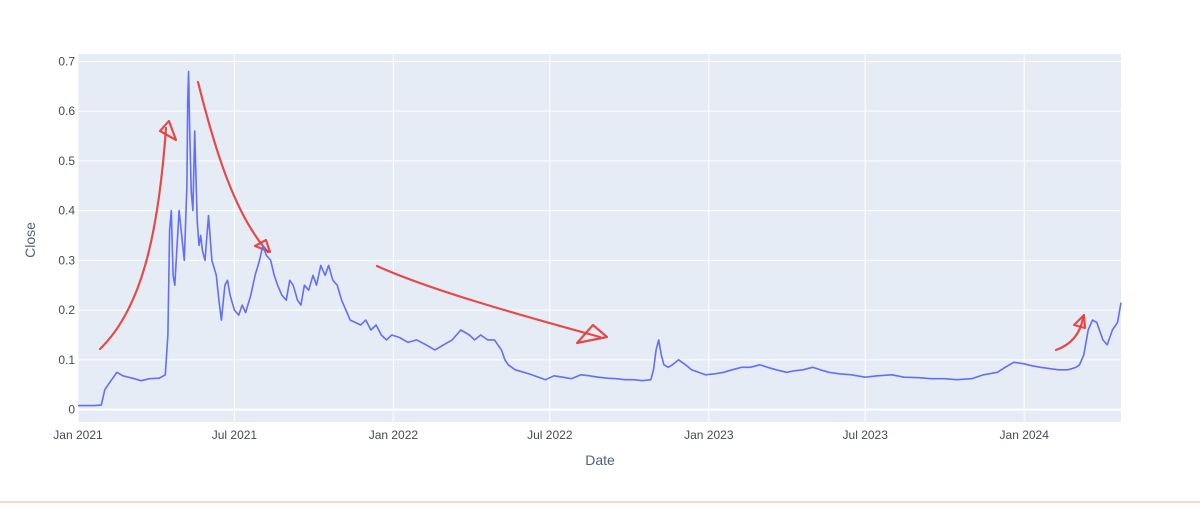  Describe the element at coordinates (66, 61) in the screenshot. I see `y-tick-label: 0.7` at that location.